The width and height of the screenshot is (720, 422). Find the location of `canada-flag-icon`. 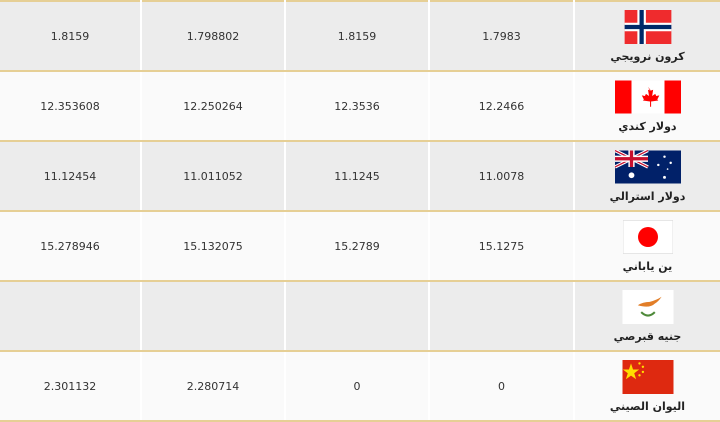

canada-flag-icon is located at coordinates (647, 96).